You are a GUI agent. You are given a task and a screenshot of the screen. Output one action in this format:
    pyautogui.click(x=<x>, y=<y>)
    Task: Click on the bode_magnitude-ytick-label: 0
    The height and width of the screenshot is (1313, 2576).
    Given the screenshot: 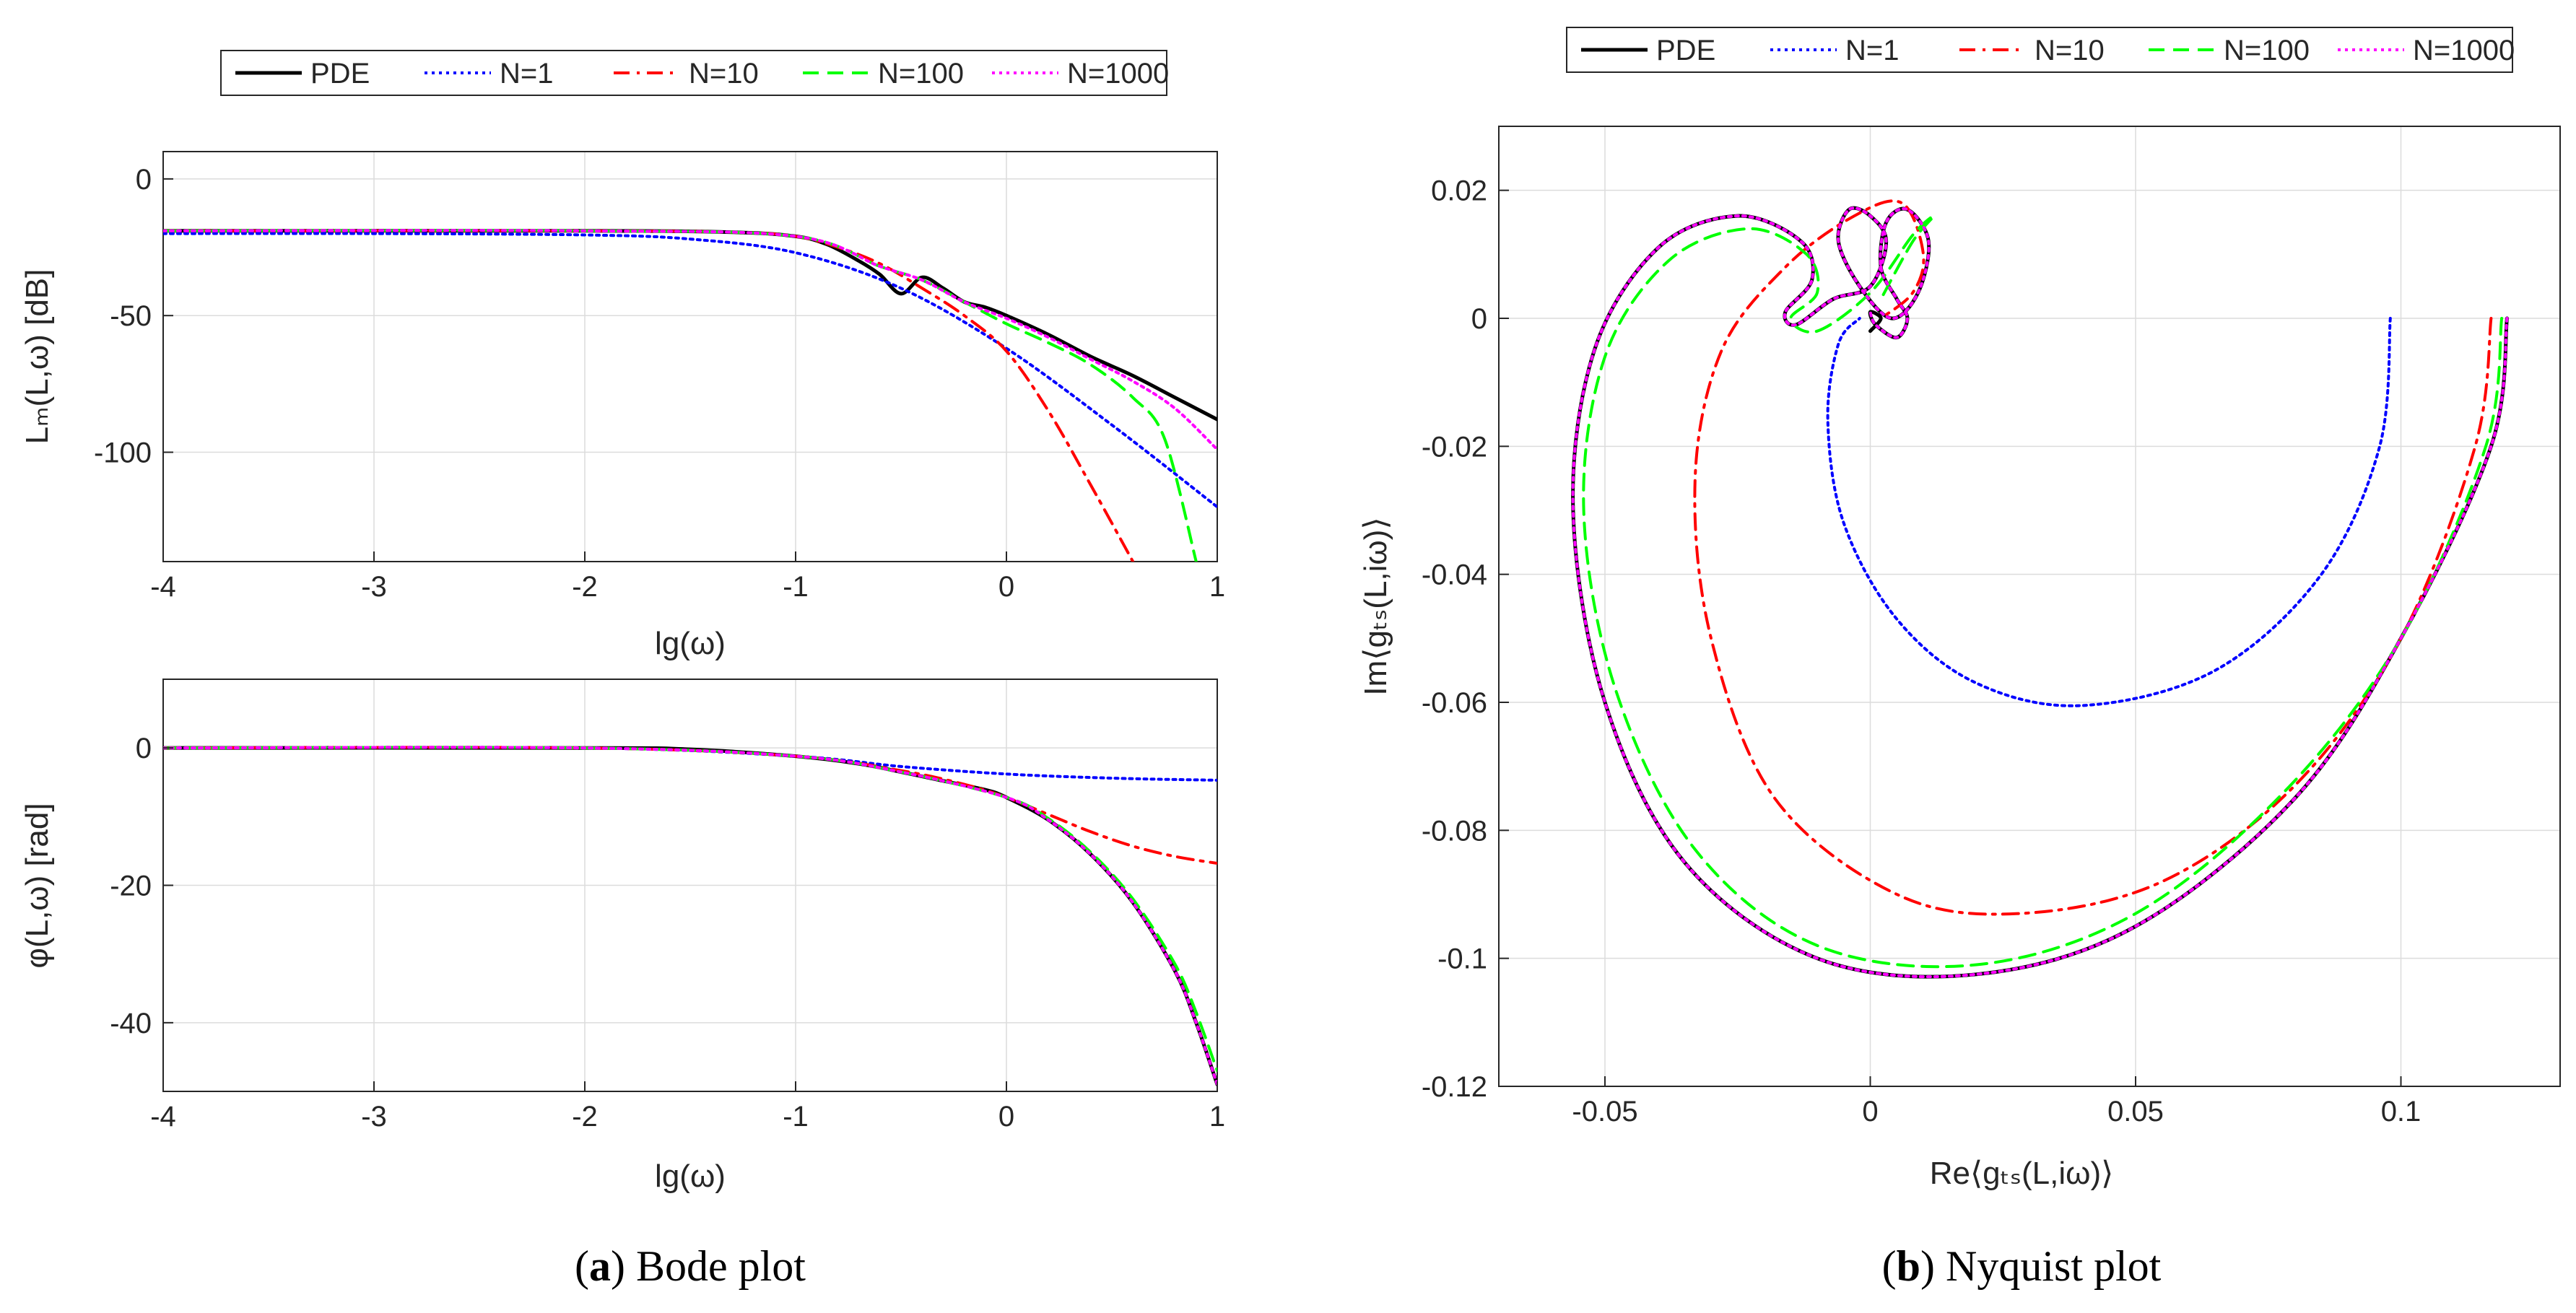 What is the action you would take?
    pyautogui.click(x=144, y=180)
    